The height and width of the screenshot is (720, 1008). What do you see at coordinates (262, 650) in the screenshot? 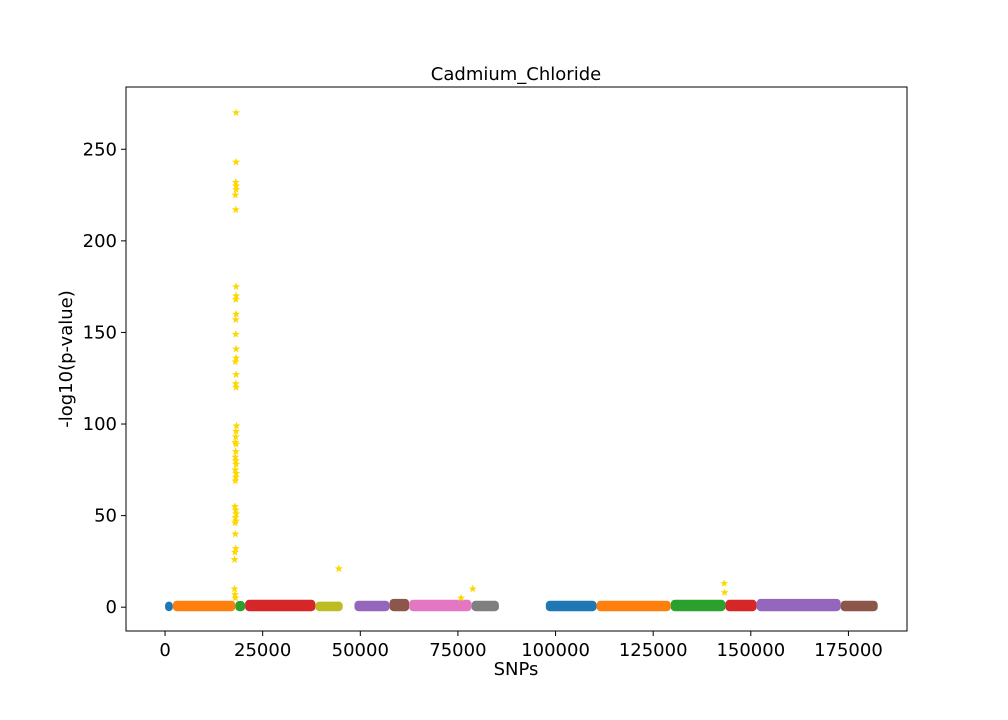
I see `x-tick-label: 25000` at bounding box center [262, 650].